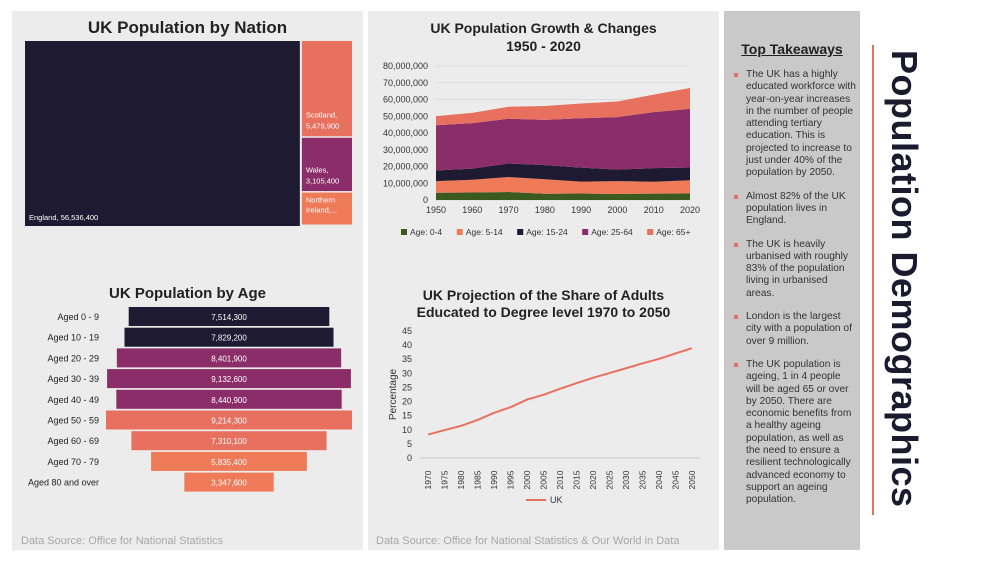 This screenshot has height=562, width=1000. I want to click on age-bar-value: 9,132,600, so click(229, 379).